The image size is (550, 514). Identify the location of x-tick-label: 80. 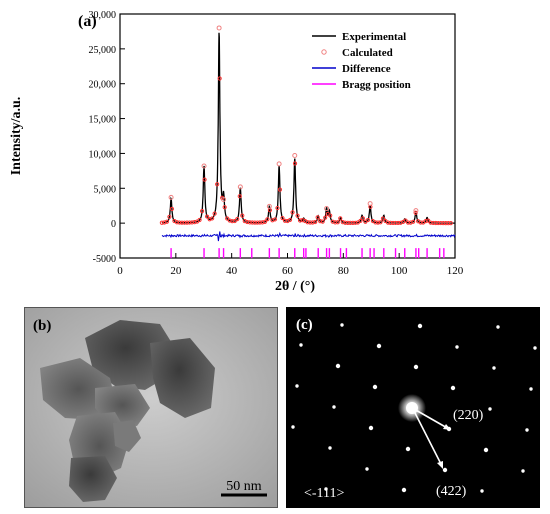
(344, 271).